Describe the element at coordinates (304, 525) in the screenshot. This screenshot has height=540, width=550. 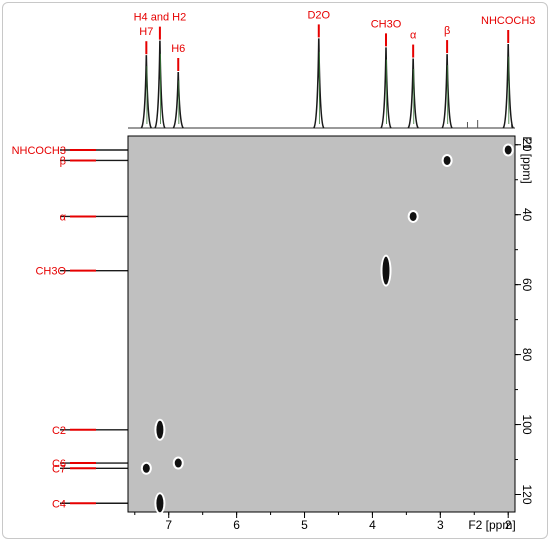
I see `x-tick-label-2: 5` at that location.